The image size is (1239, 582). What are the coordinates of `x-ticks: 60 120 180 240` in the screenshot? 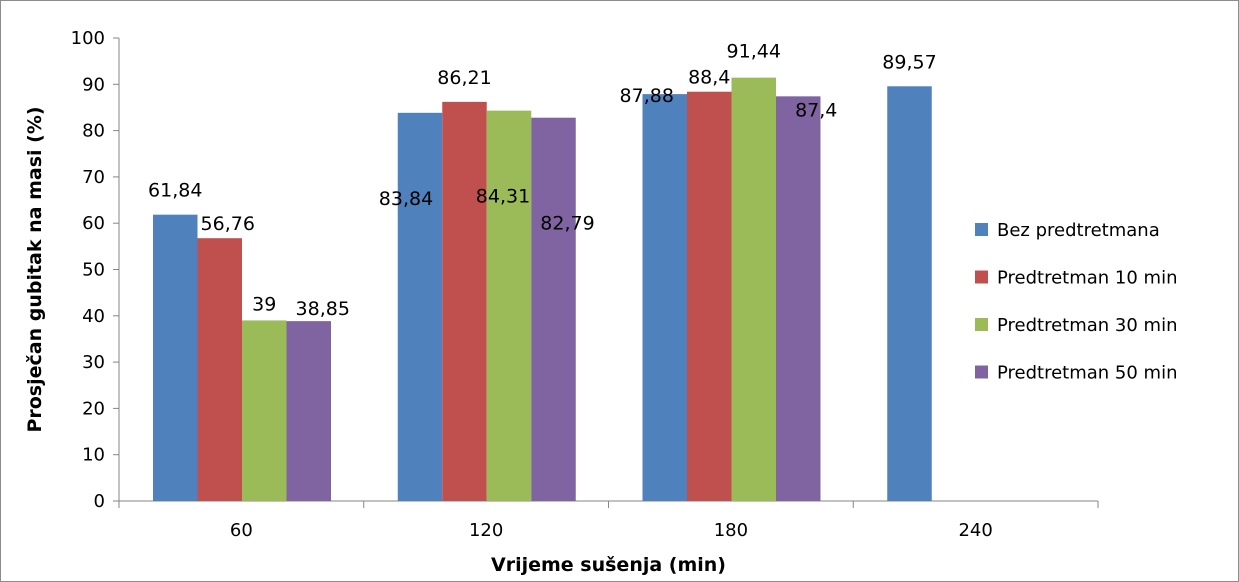 It's located at (608, 521).